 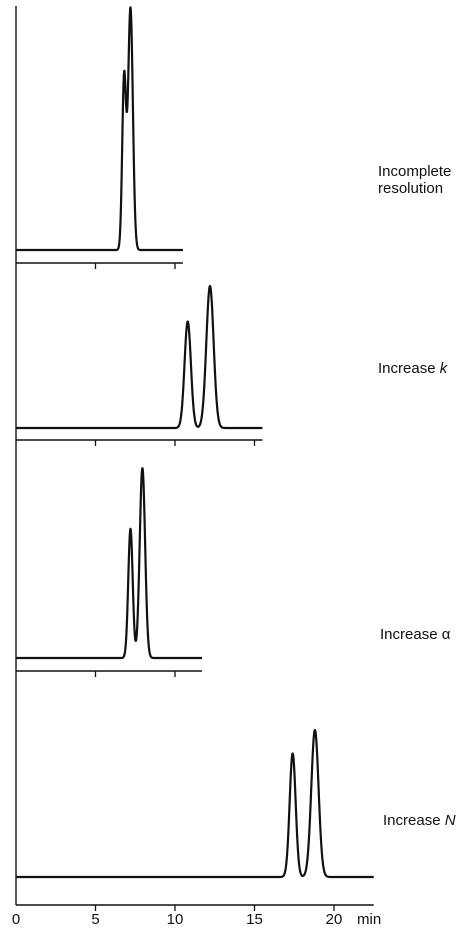 I want to click on bottom-time-axis: min 0 5 10 15 20, so click(x=196, y=919).